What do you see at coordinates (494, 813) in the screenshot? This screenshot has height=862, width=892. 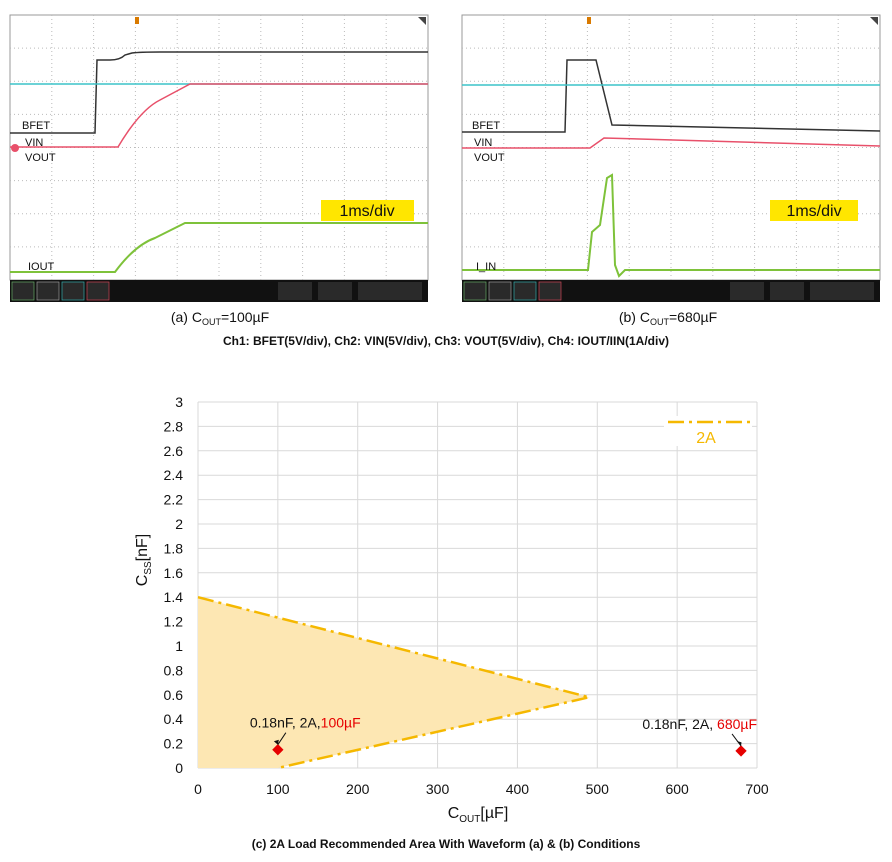 I see `axis-title-unit: [µF]` at bounding box center [494, 813].